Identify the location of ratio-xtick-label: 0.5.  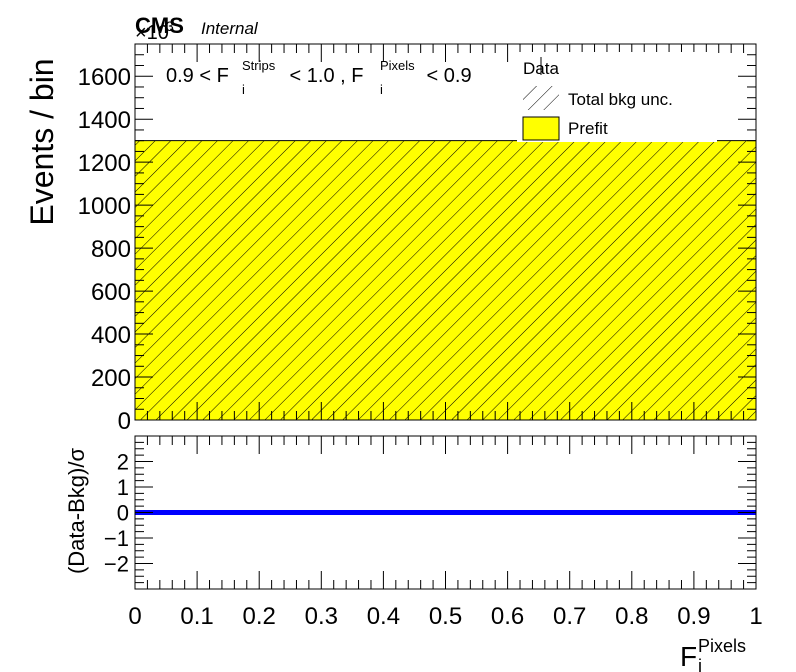
(445, 616).